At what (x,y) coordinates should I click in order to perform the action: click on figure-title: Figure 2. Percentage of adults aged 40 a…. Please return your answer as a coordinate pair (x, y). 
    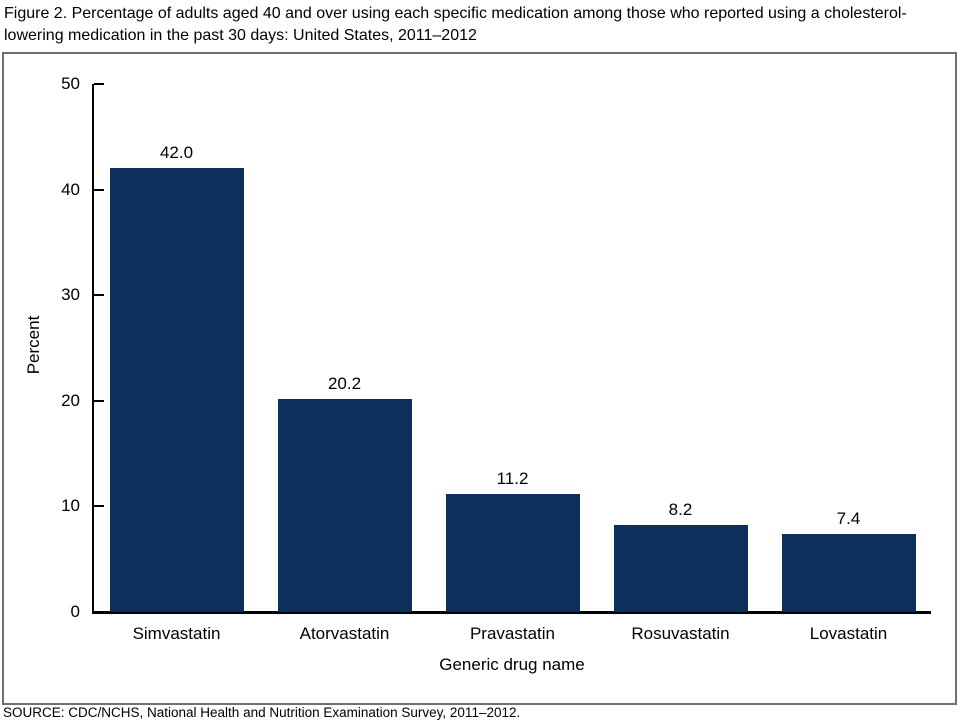
    Looking at the image, I should click on (455, 24).